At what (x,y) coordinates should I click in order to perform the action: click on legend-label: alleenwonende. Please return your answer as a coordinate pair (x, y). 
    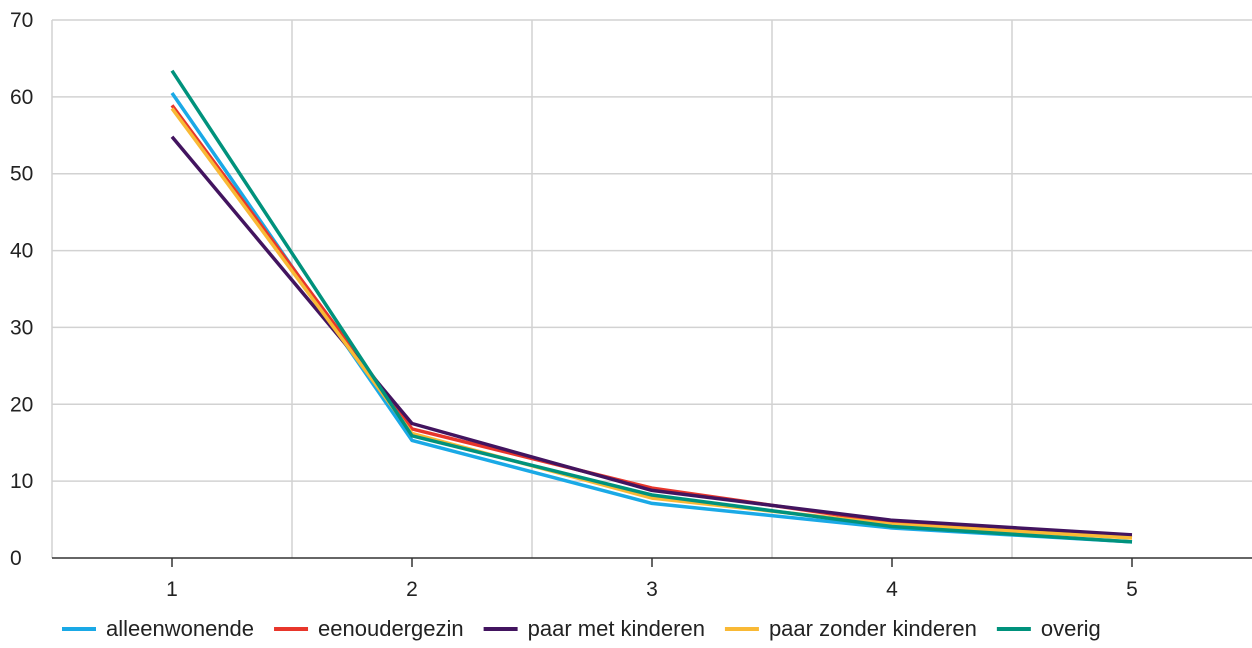
    Looking at the image, I should click on (180, 628).